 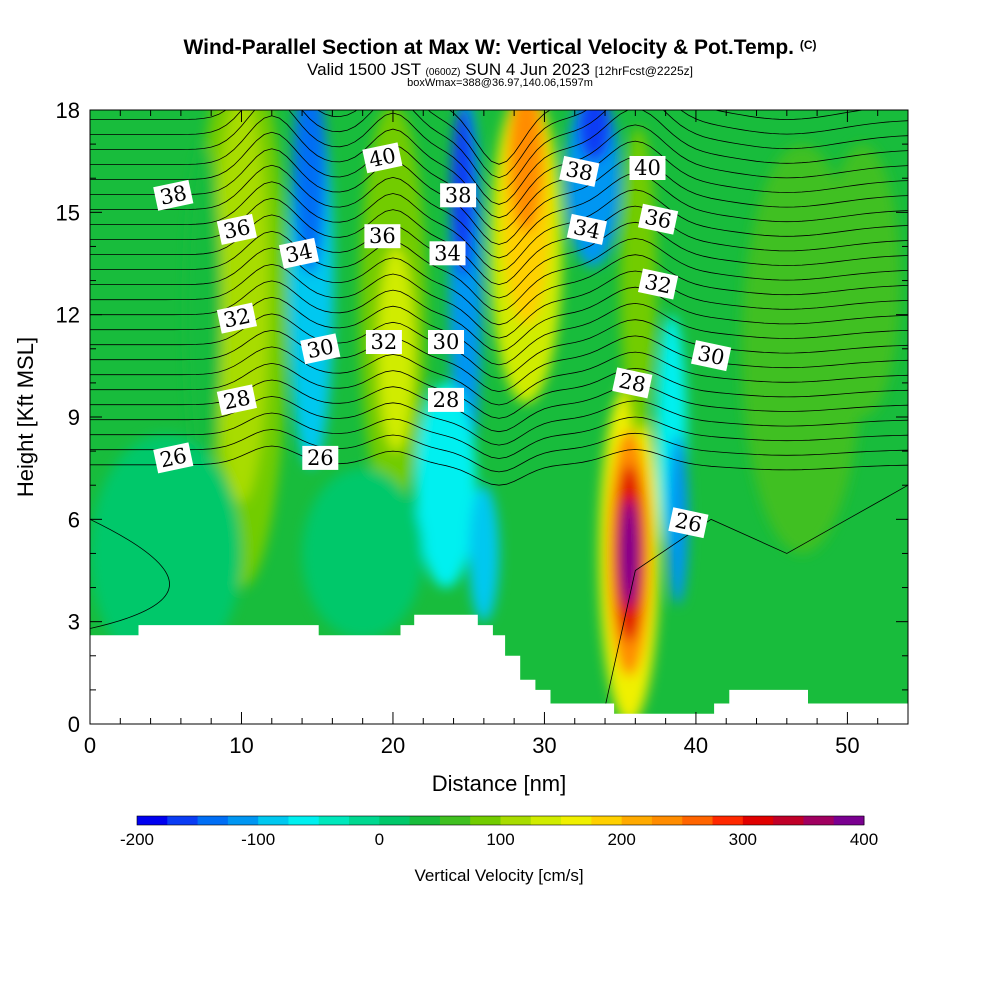 I want to click on y-tick-label: 12, so click(x=68, y=315).